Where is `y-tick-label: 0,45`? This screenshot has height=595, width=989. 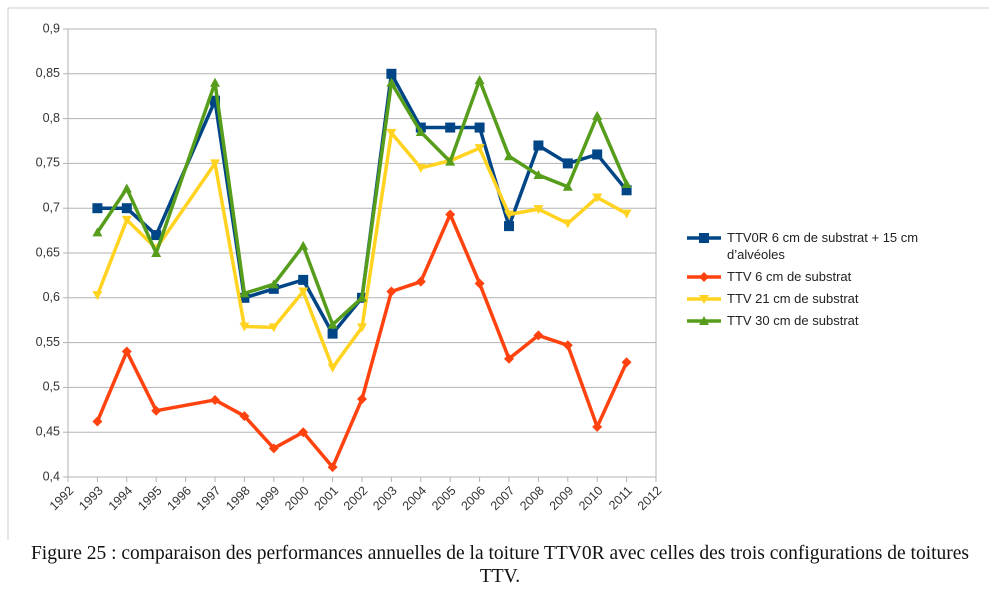
y-tick-label: 0,45 is located at coordinates (48, 431).